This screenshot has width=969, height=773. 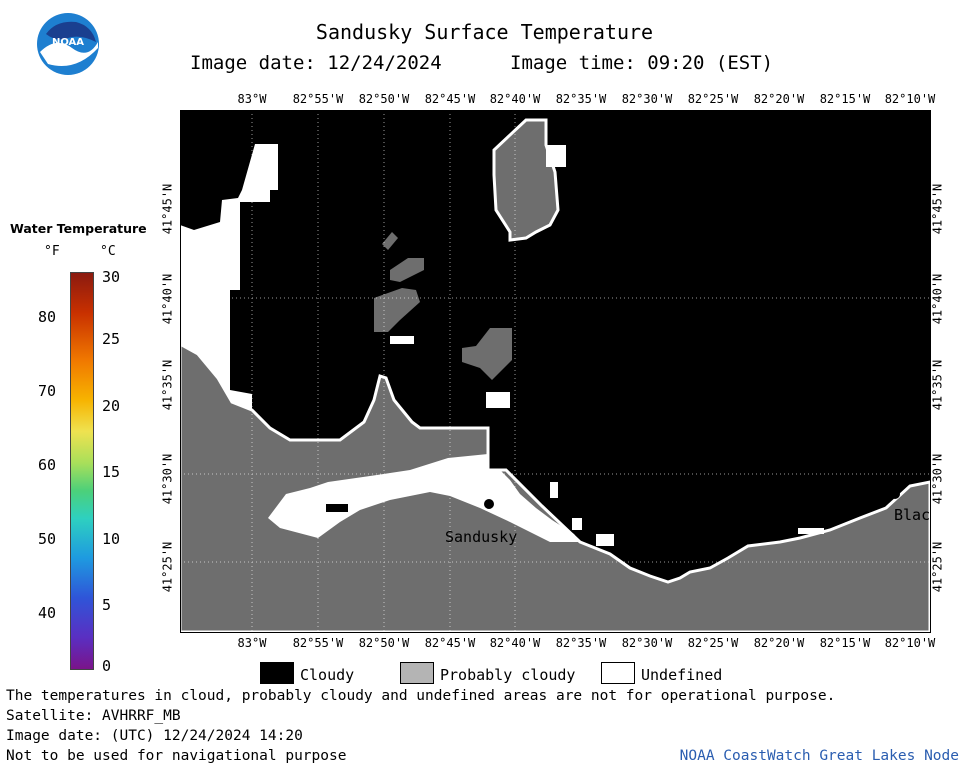 I want to click on f-tick: 80, so click(x=47, y=317).